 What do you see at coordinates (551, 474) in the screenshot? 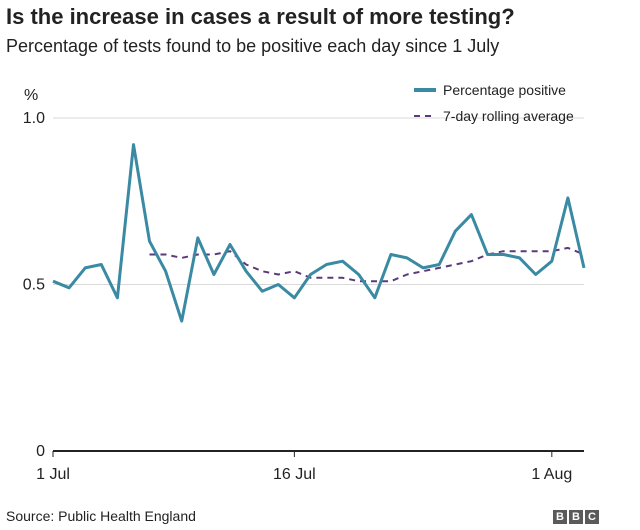
I see `x-tick-label: 1 Aug` at bounding box center [551, 474].